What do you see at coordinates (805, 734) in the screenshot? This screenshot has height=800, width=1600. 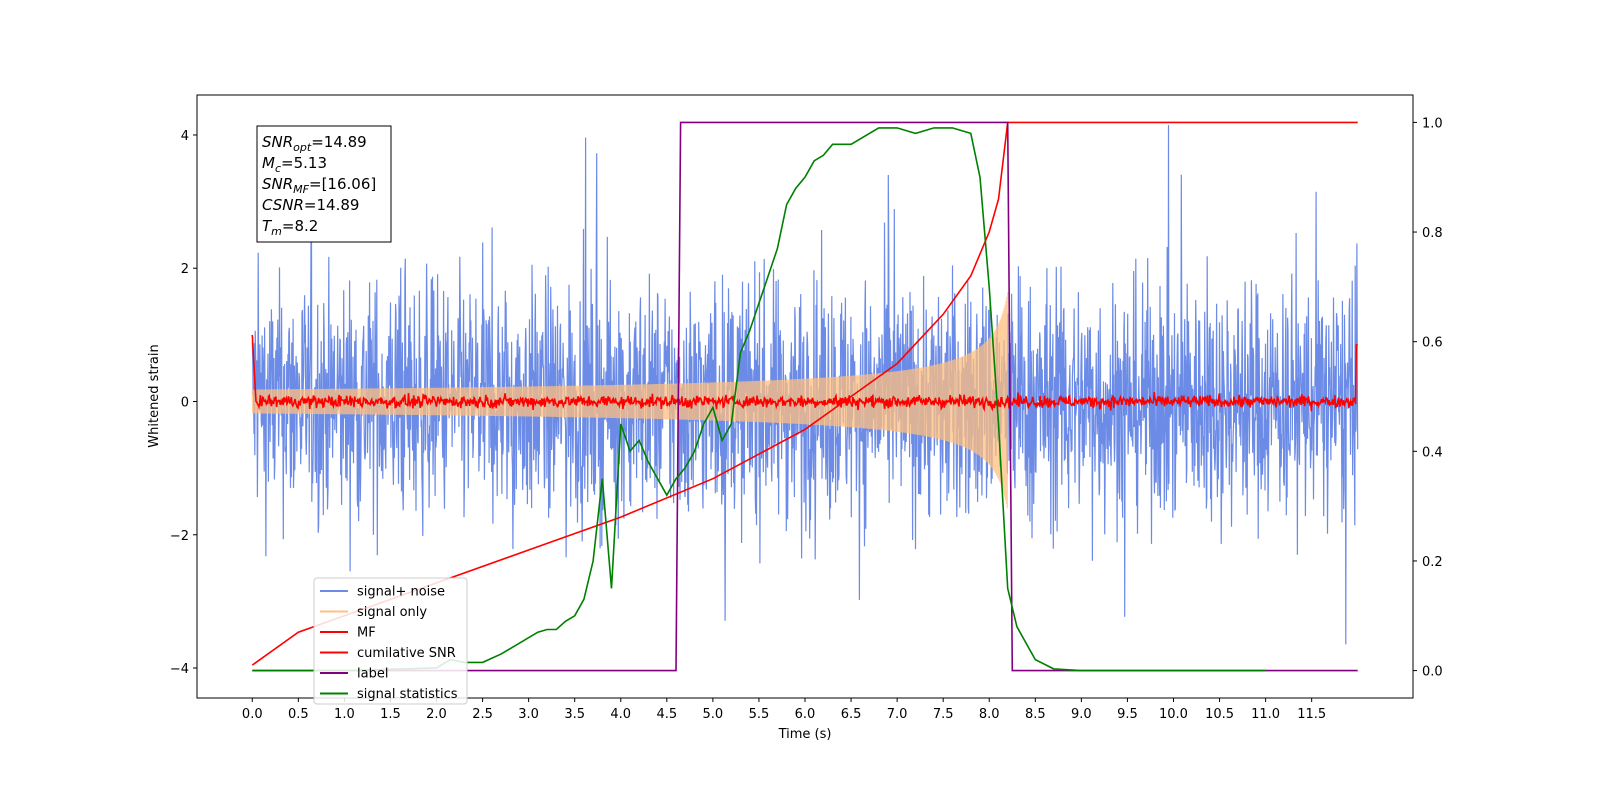 I see `x-axis-label: Time (s)` at bounding box center [805, 734].